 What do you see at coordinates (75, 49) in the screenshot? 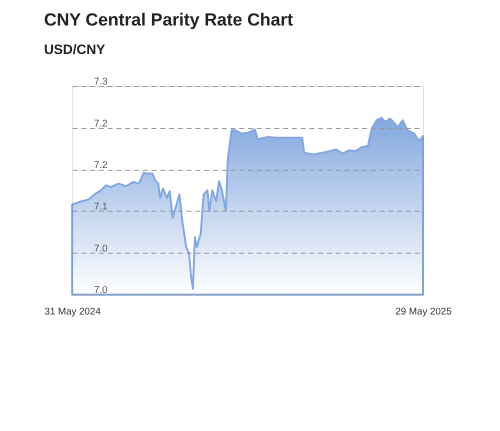
I see `chart-subtitle: USD/CNY` at bounding box center [75, 49].